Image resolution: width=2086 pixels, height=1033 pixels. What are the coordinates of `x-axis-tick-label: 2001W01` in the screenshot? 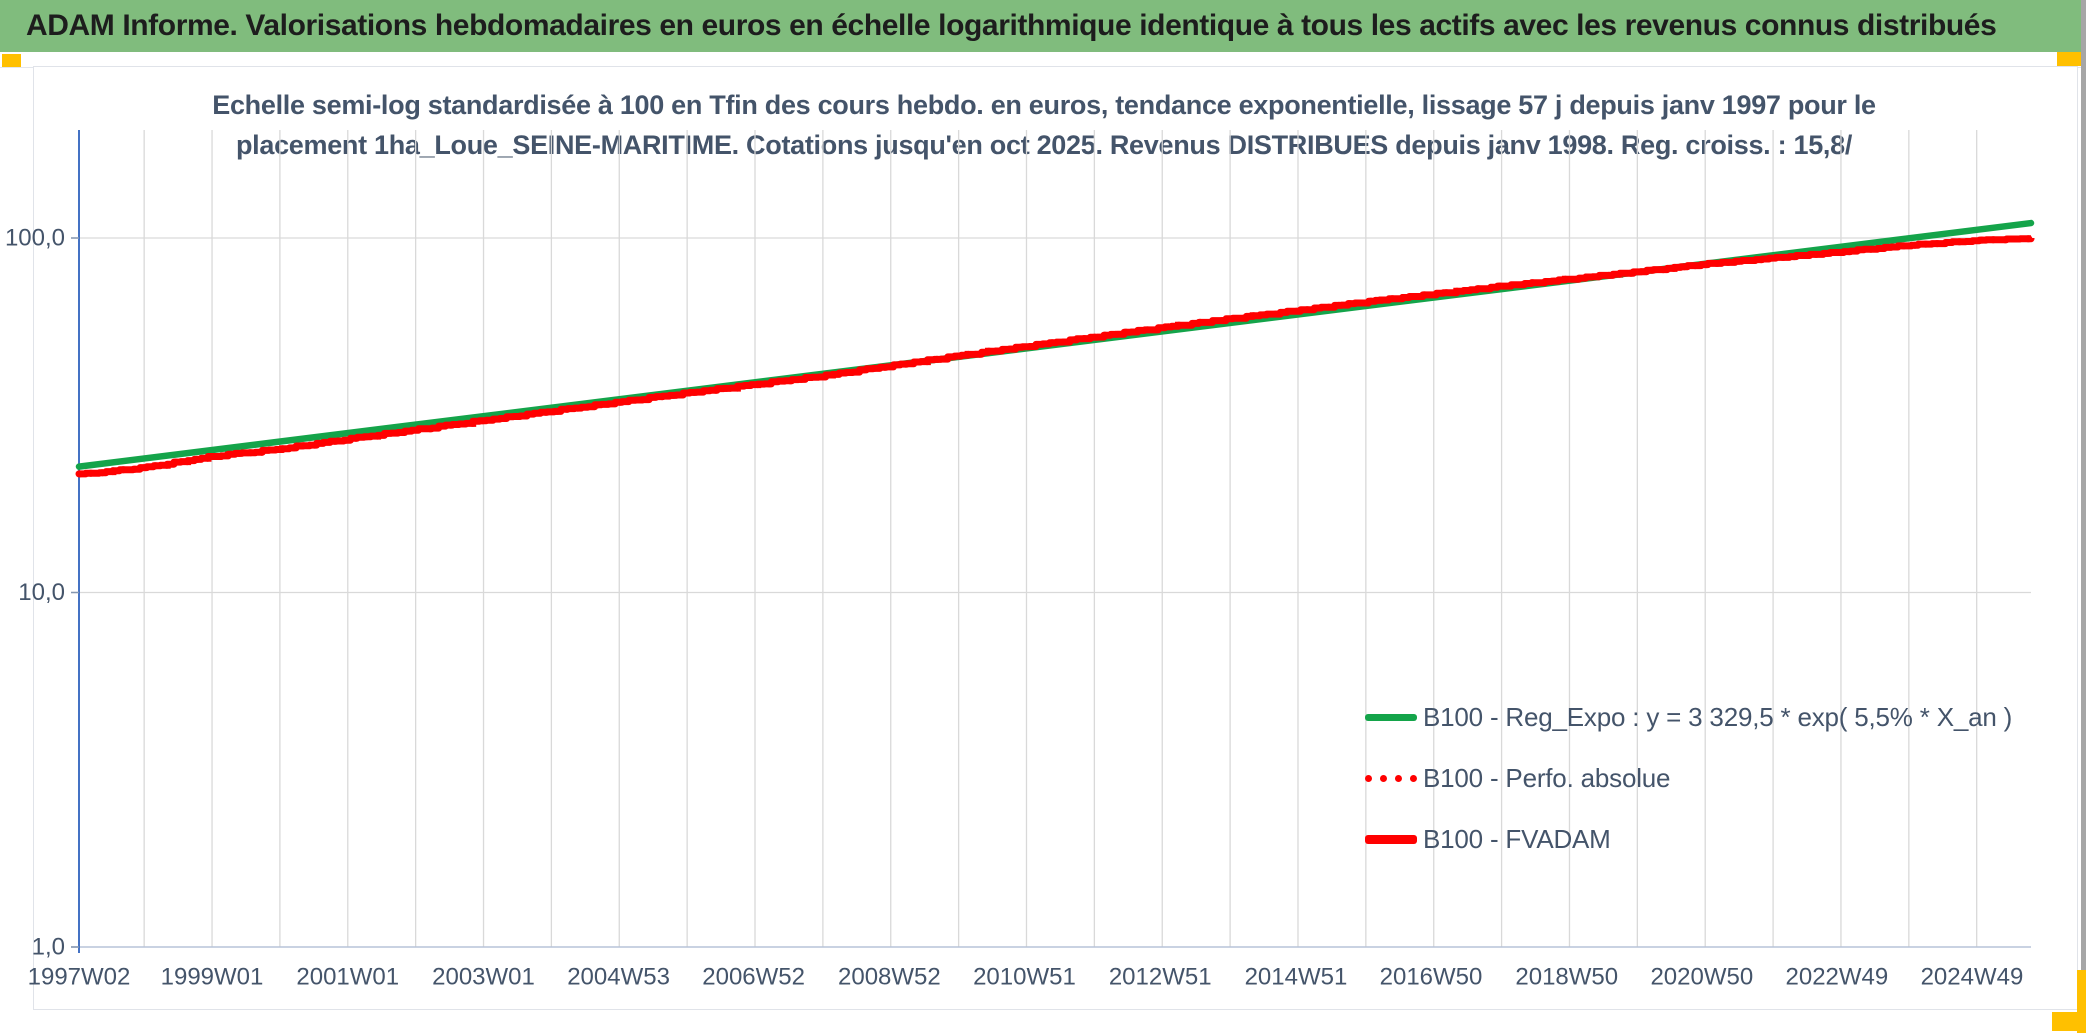 It's located at (347, 976).